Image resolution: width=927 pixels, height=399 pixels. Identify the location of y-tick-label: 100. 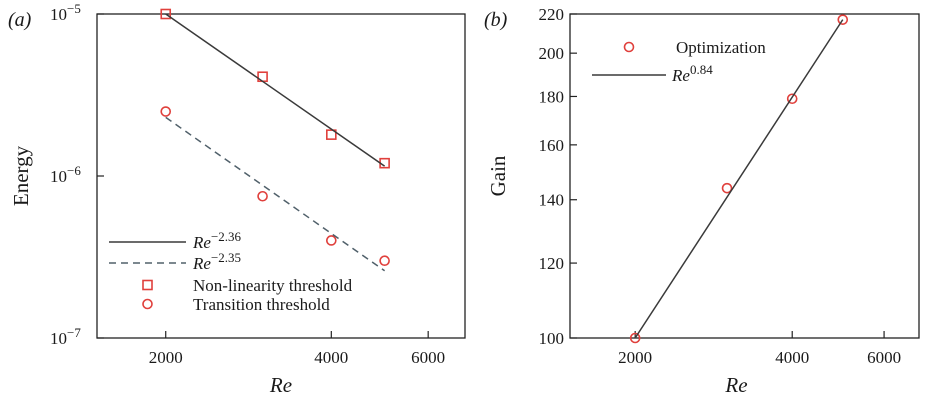
(552, 338).